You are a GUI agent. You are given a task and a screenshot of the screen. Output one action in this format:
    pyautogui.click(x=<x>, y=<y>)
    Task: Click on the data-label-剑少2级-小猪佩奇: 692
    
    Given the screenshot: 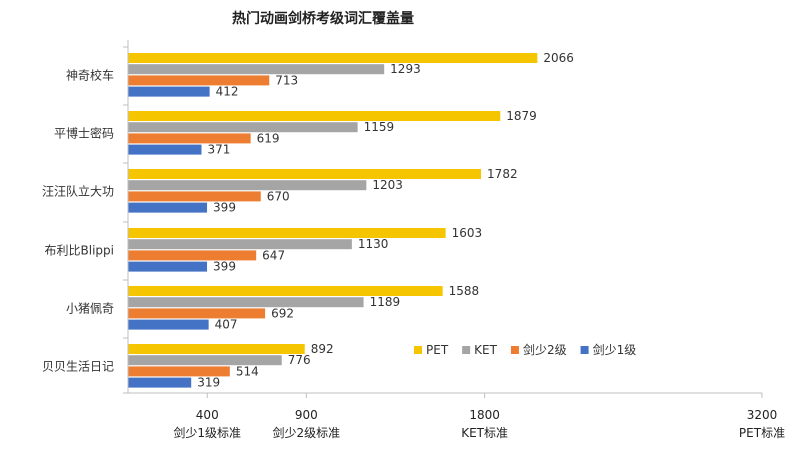 What is the action you would take?
    pyautogui.click(x=282, y=313)
    